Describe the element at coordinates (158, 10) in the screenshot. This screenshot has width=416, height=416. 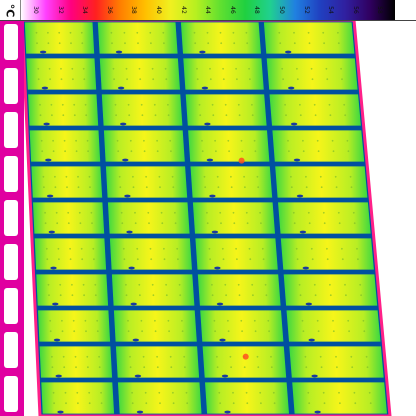
I see `palette-tick-label: 40` at that location.